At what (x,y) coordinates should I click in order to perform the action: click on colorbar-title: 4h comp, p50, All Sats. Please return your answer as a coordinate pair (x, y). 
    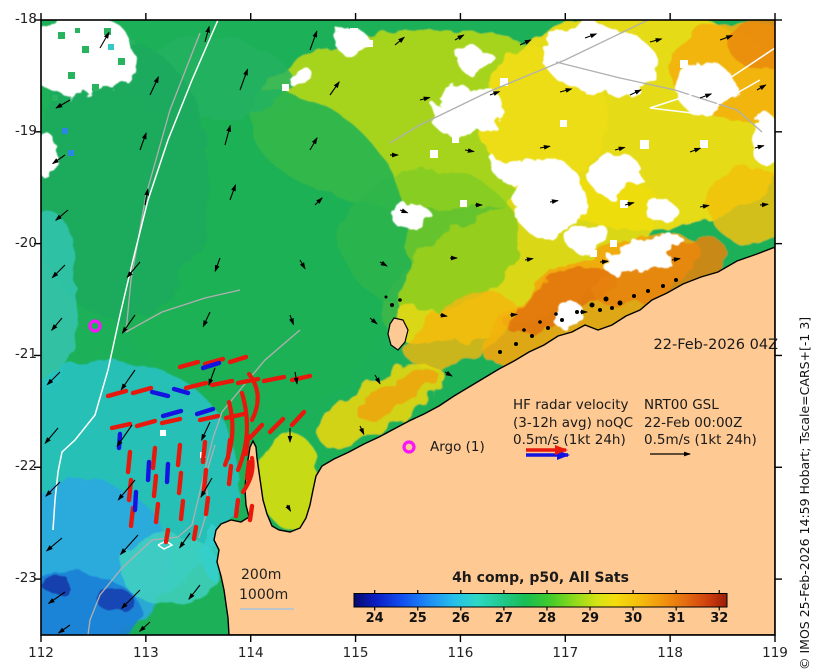
    Looking at the image, I should click on (540, 578).